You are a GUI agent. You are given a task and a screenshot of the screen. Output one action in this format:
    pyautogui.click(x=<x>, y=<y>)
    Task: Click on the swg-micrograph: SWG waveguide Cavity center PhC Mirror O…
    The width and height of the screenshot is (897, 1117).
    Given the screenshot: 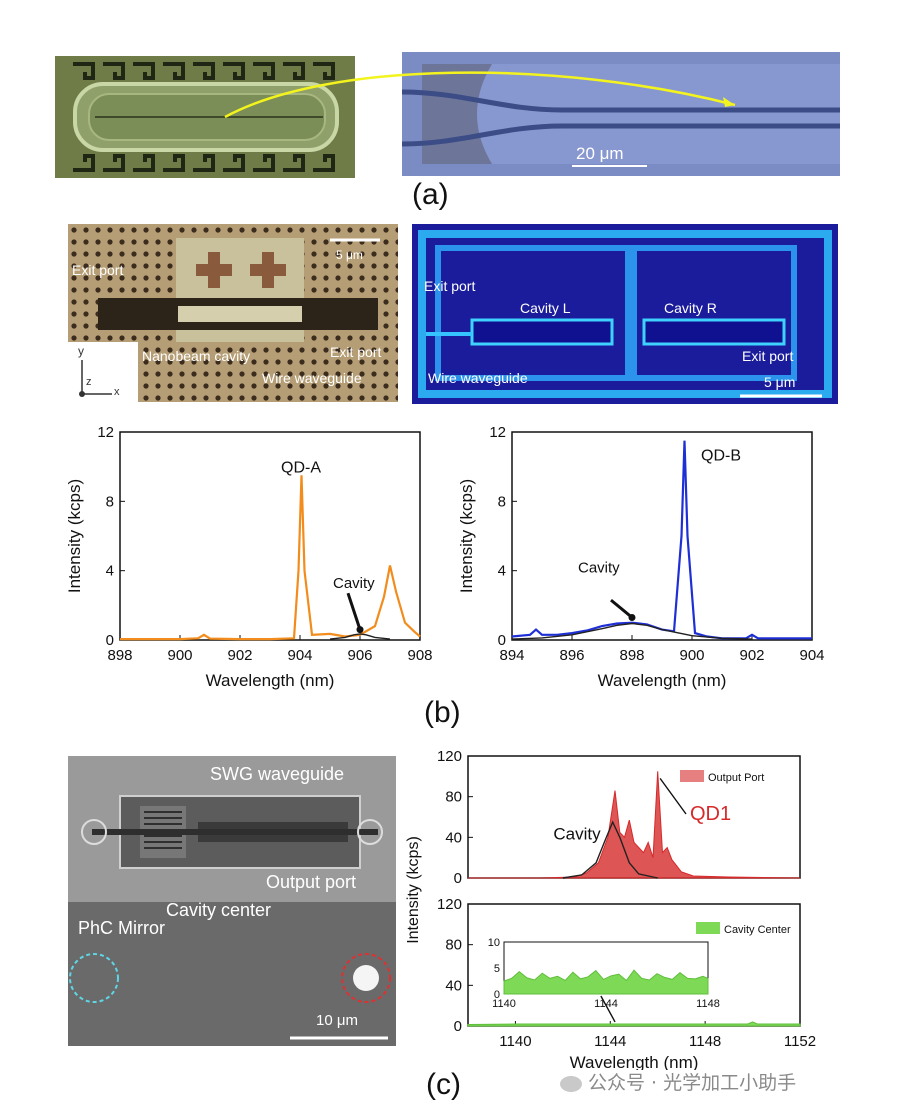 What is the action you would take?
    pyautogui.click(x=232, y=901)
    